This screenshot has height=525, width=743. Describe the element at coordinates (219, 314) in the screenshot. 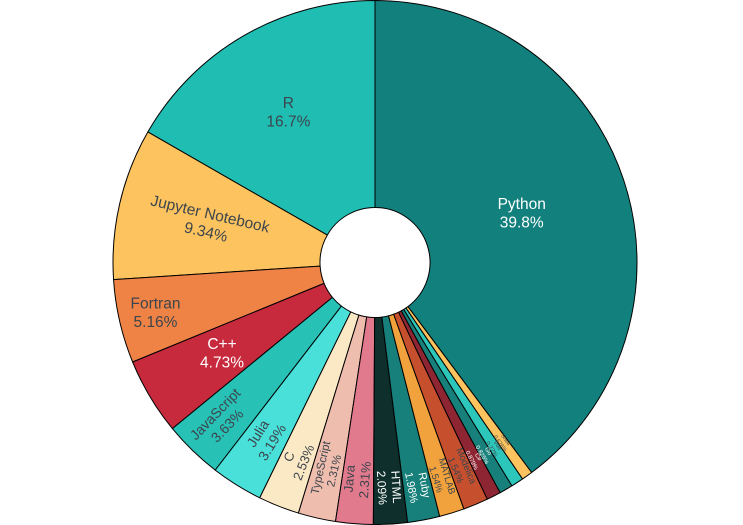

I see `pie-slice-3-fortran: Fortran 5.16%` at that location.